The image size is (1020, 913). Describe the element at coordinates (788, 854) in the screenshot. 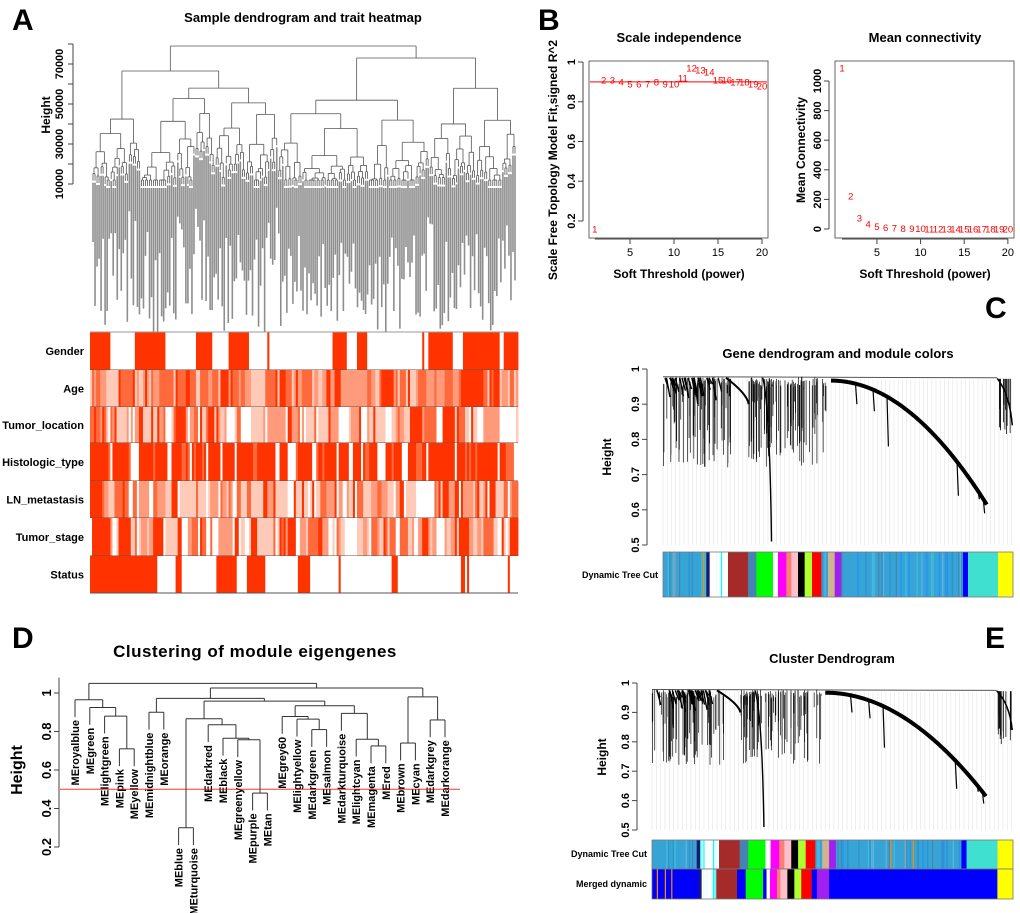

I see `module-color-segment` at that location.